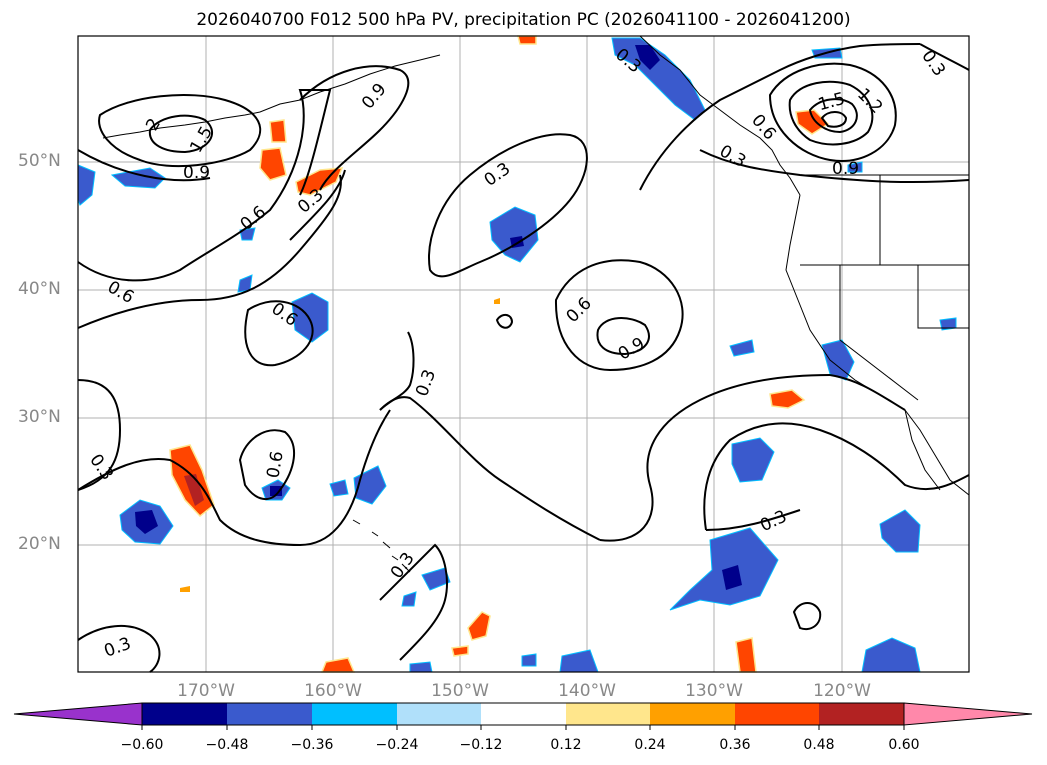 Image resolution: width=1047 pixels, height=765 pixels. I want to click on latitude-label: 50°N, so click(39, 161).